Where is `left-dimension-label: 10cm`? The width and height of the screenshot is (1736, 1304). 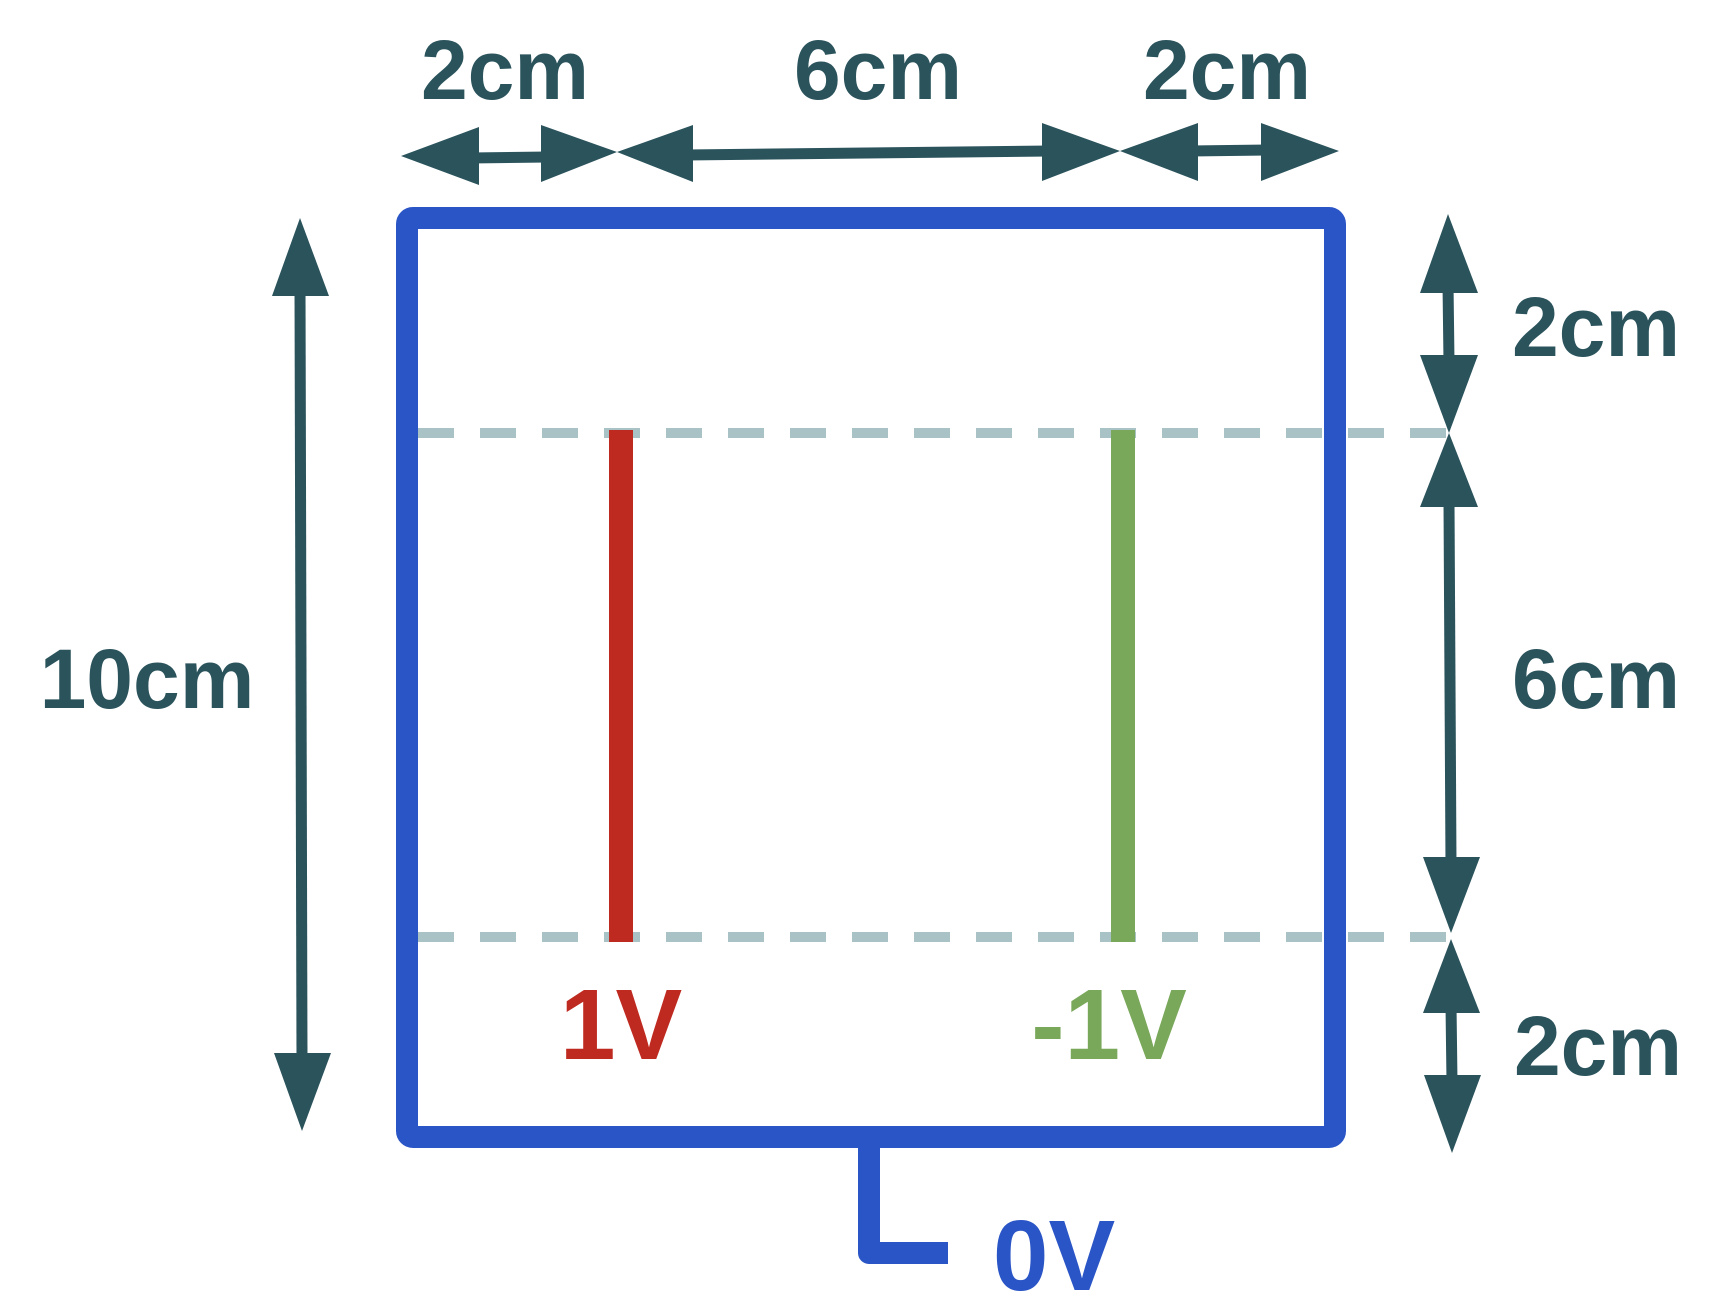 left-dimension-label: 10cm is located at coordinates (147, 679).